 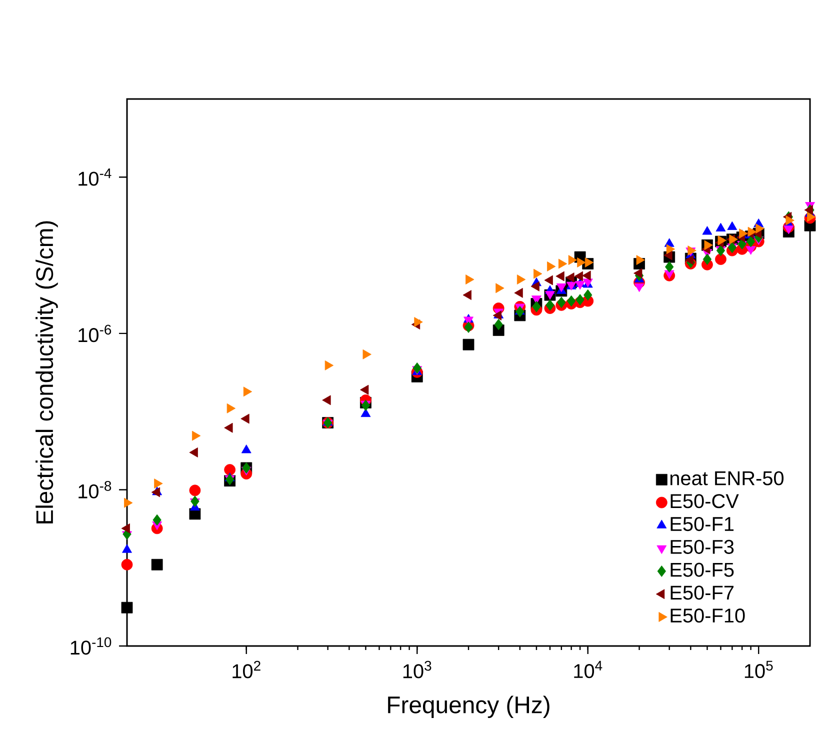 I want to click on legend-label: E50-F1, so click(x=702, y=524).